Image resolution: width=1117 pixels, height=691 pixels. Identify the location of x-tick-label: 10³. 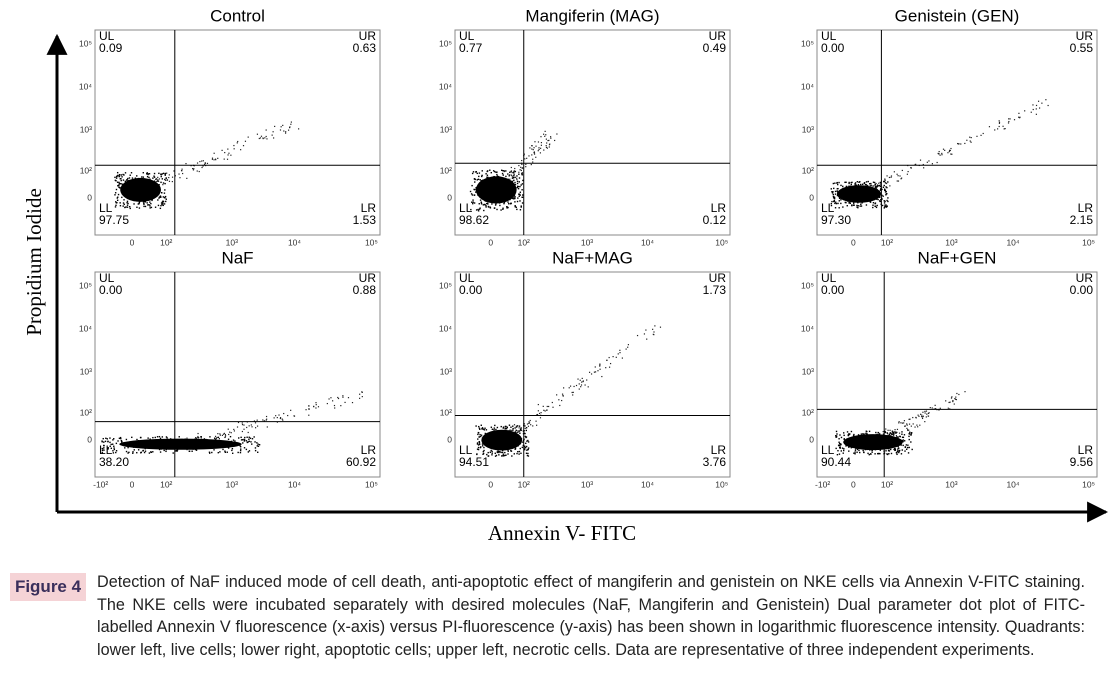
(232, 484).